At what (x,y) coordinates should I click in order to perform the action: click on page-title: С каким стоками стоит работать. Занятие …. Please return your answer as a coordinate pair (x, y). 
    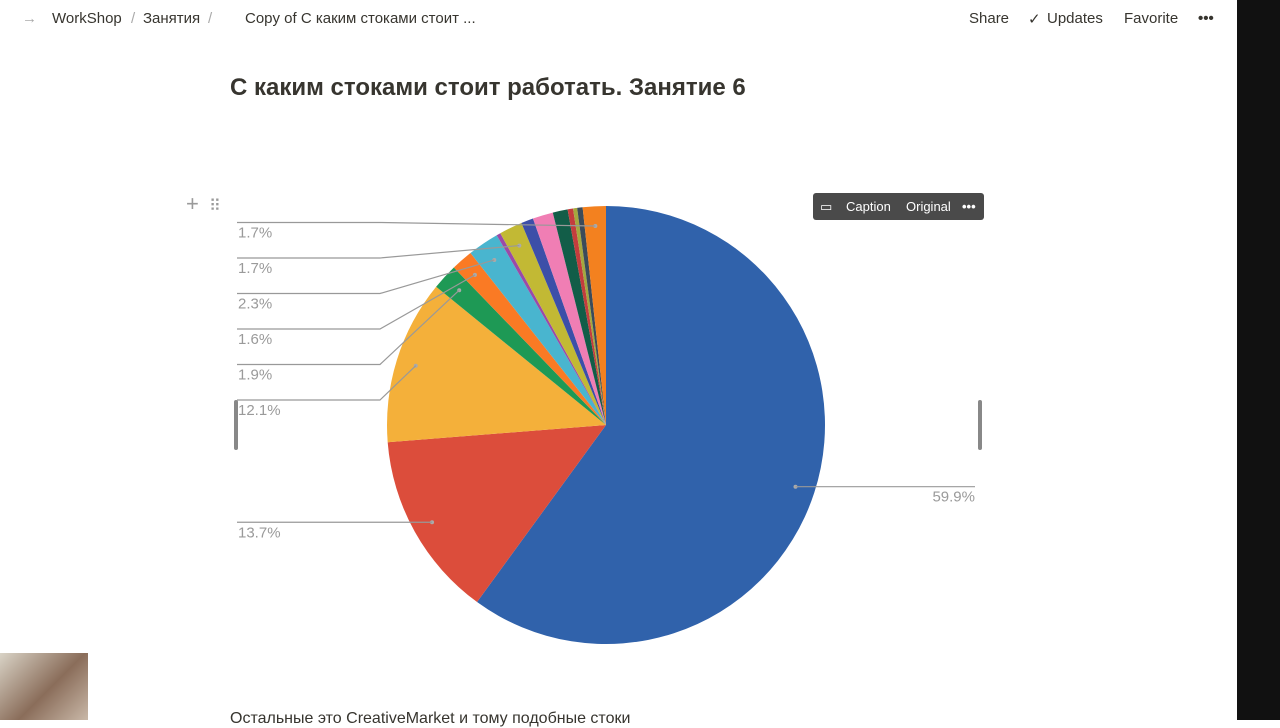
    Looking at the image, I should click on (488, 87).